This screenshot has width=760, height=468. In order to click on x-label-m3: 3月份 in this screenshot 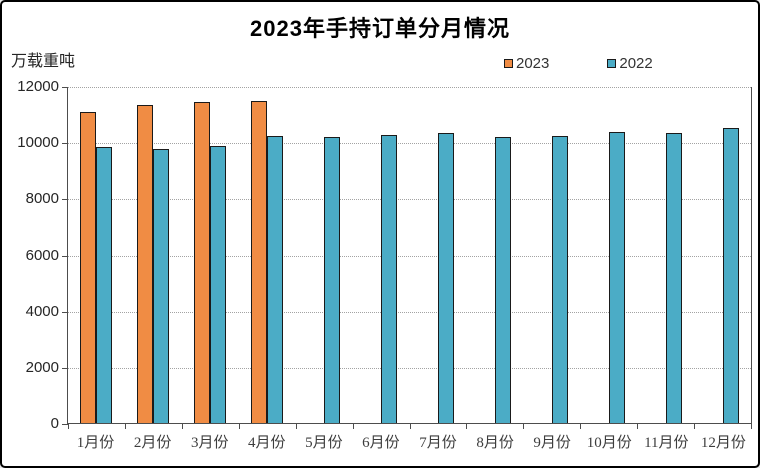, I will do `click(209, 443)`.